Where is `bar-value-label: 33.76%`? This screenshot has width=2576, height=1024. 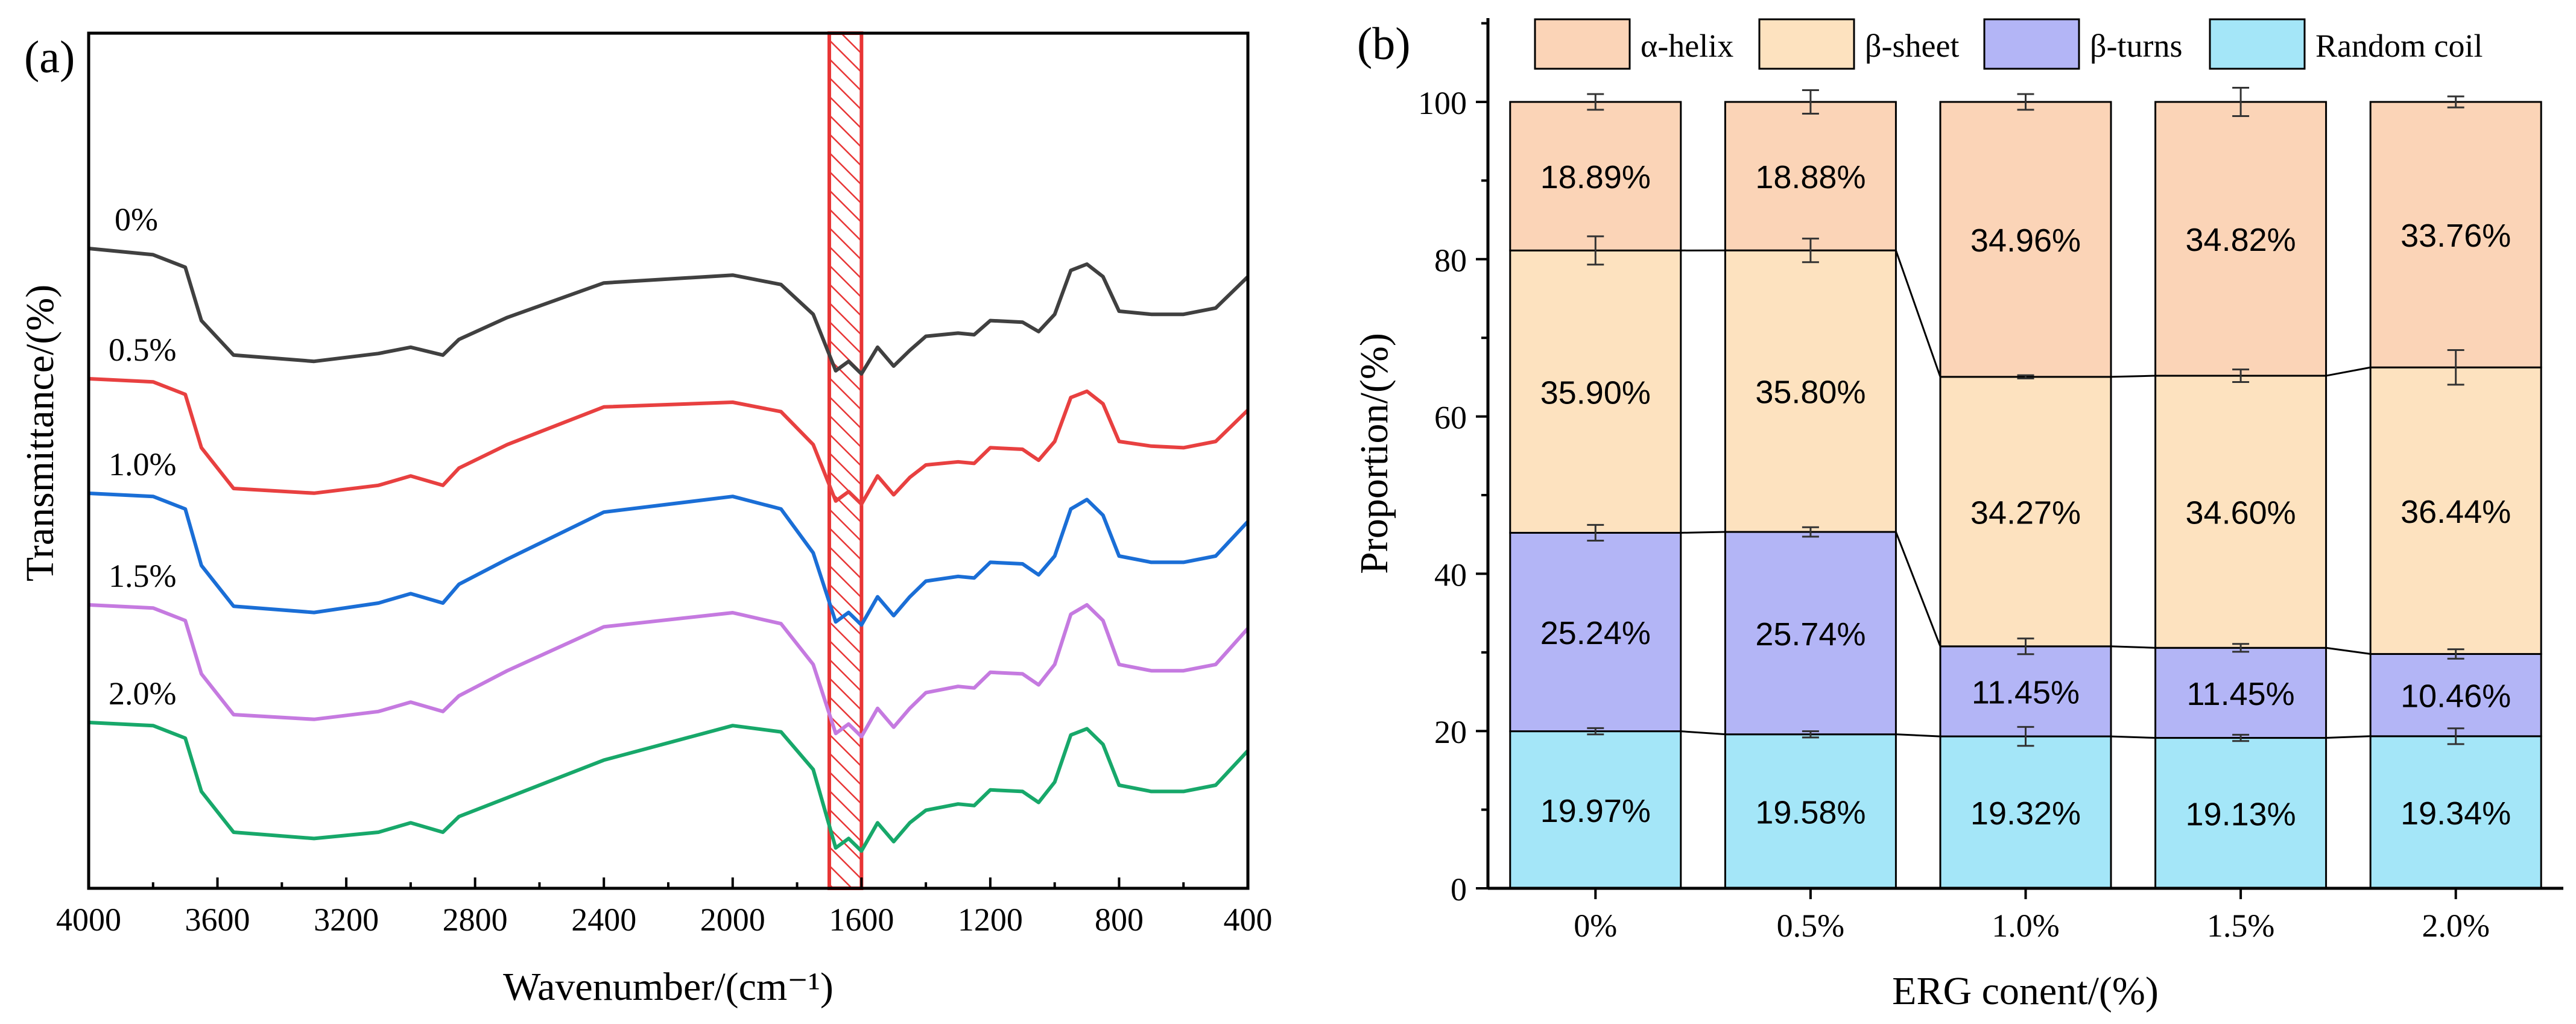 bar-value-label: 33.76% is located at coordinates (2455, 236).